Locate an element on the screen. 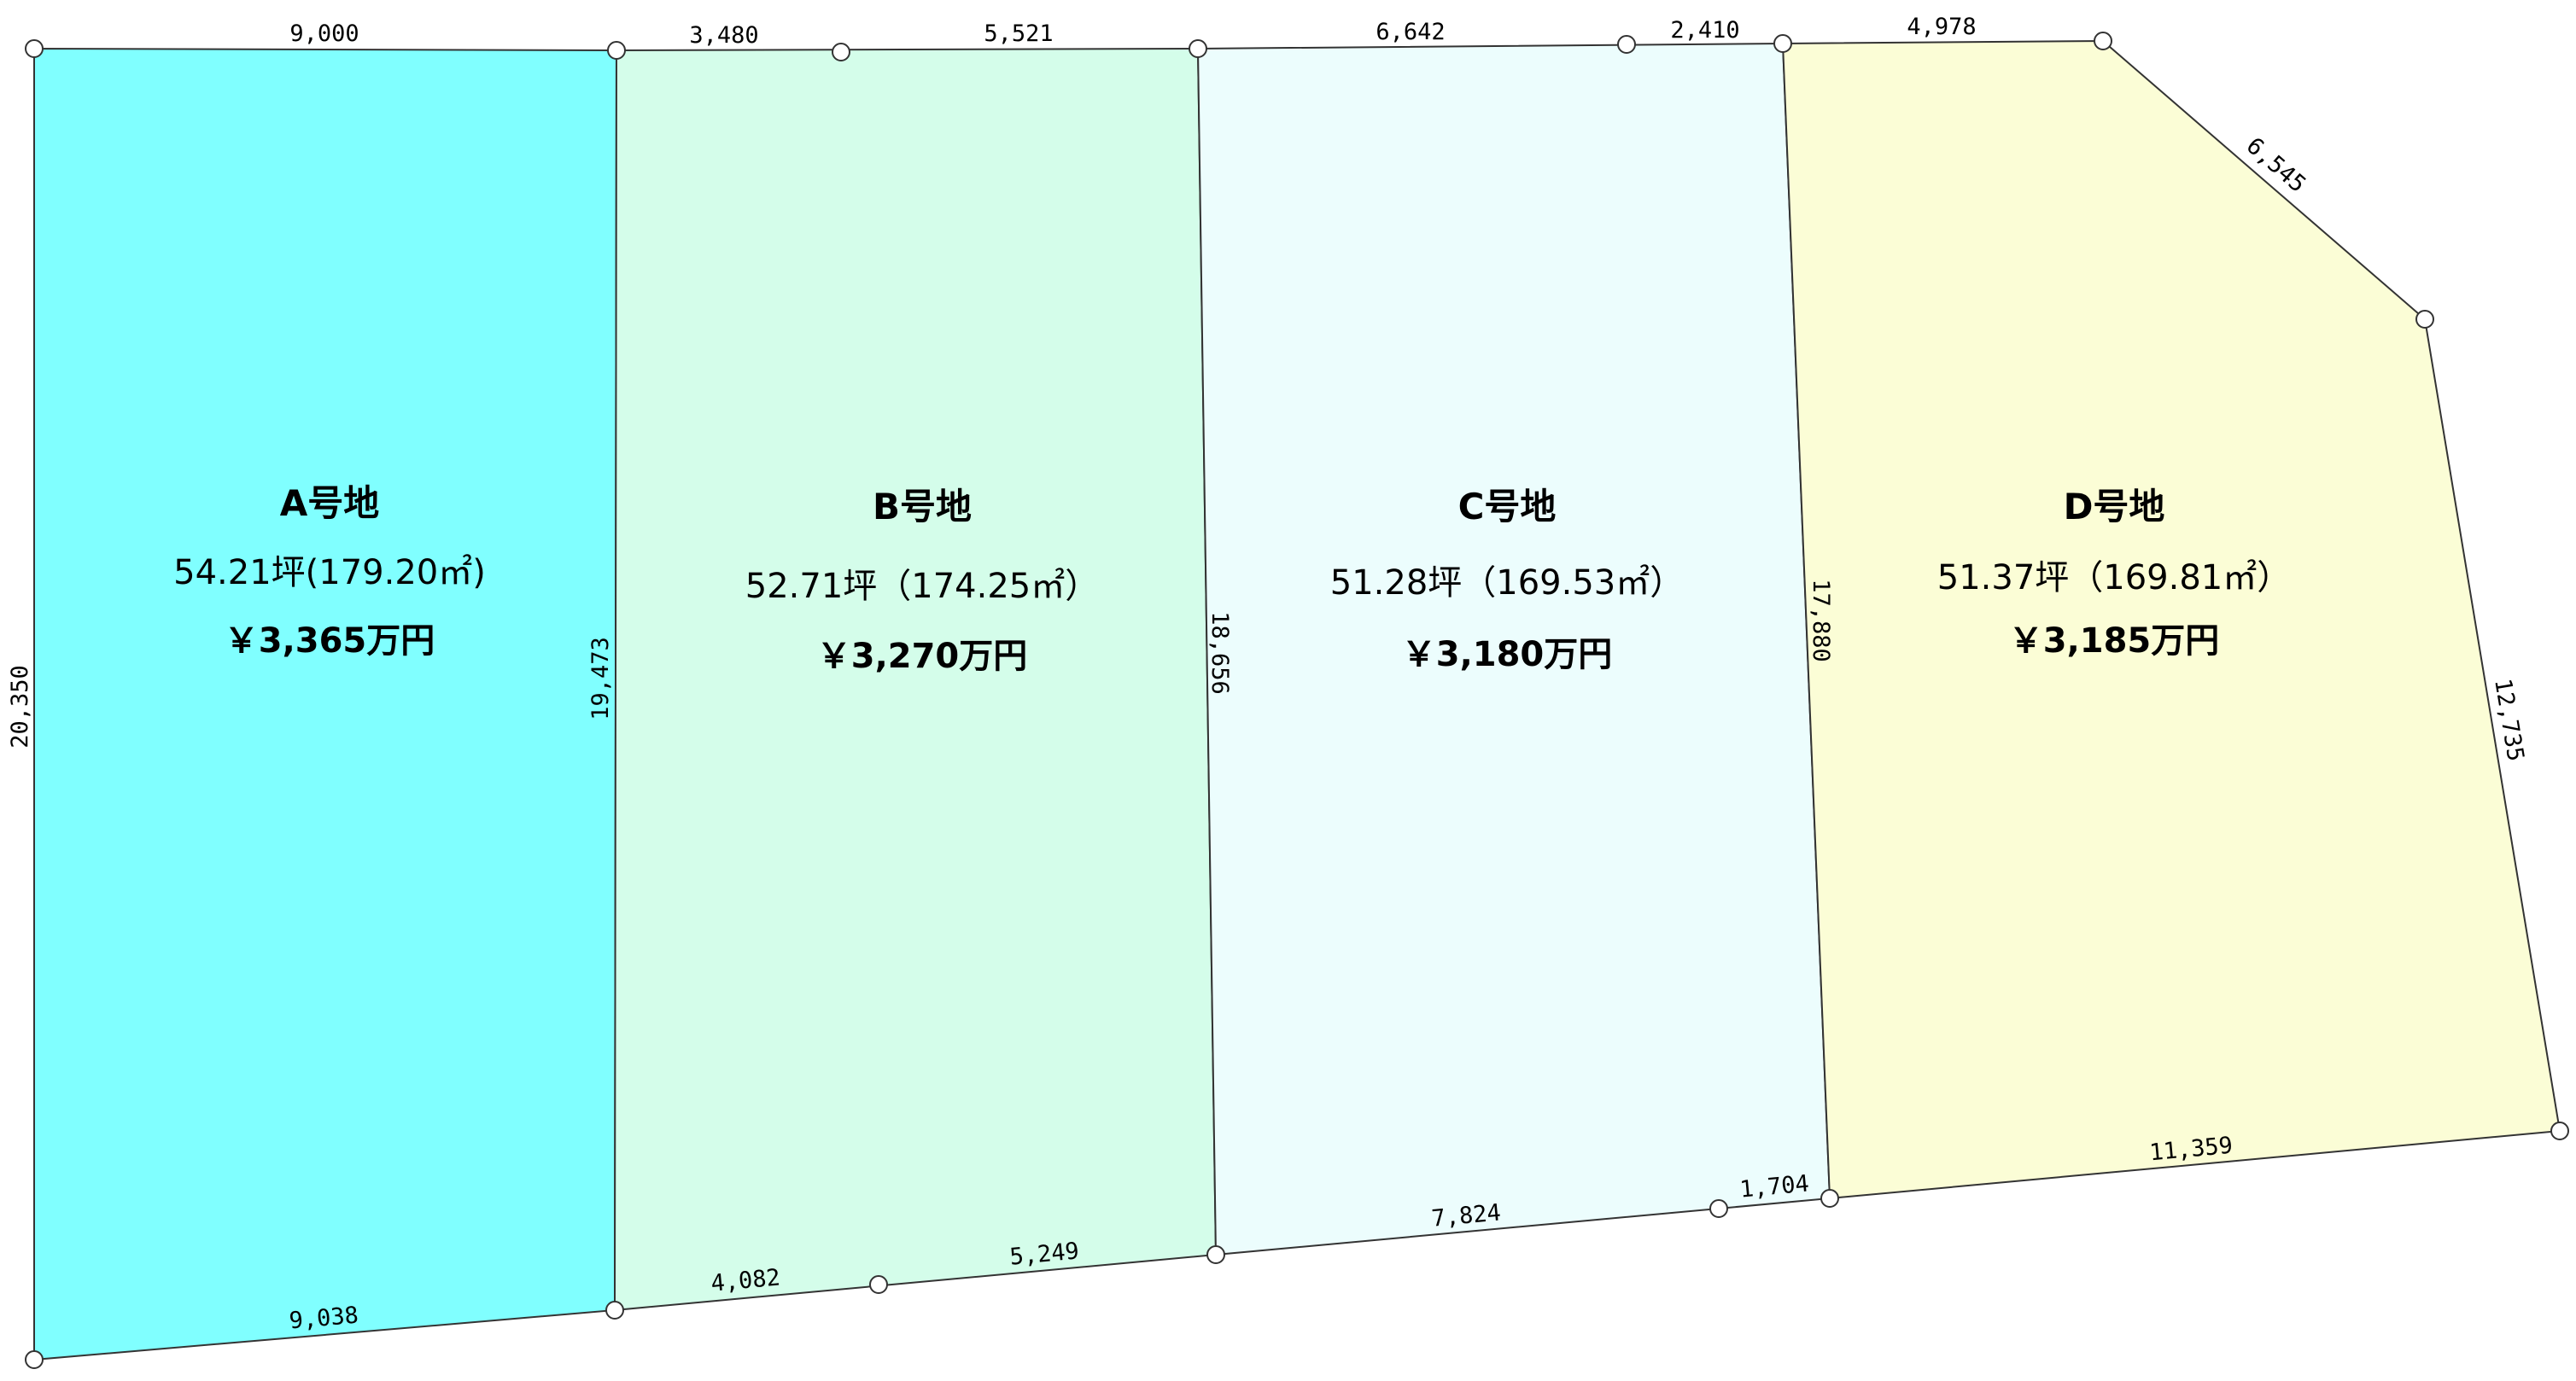  plot-a-price: ￥3,365万円 is located at coordinates (330, 641).